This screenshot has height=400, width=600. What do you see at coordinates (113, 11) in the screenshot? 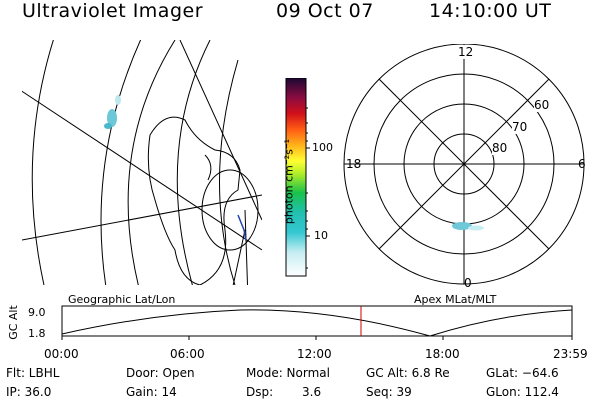
I see `instrument-title: Ultraviolet Imager` at bounding box center [113, 11].